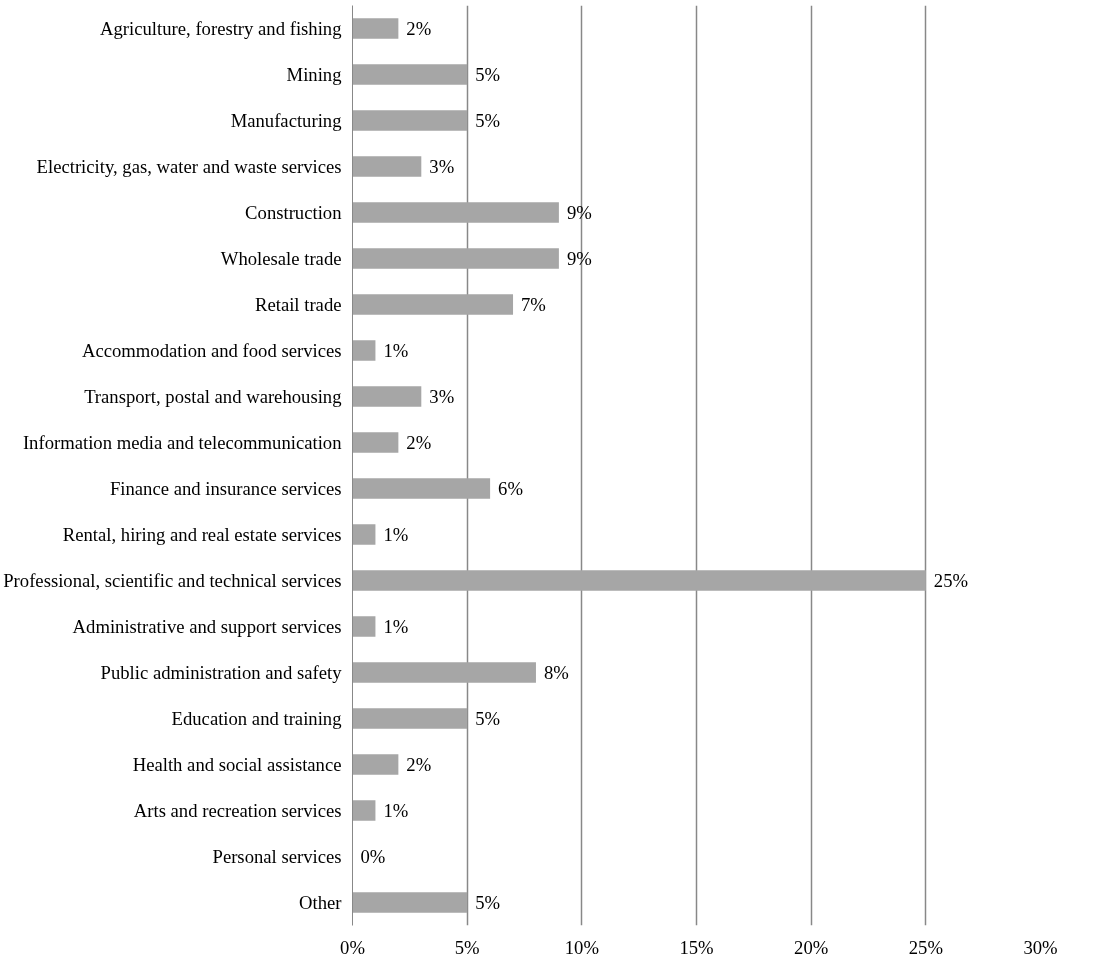 This screenshot has height=977, width=1106. What do you see at coordinates (467, 947) in the screenshot?
I see `x-tick-label: 5%` at bounding box center [467, 947].